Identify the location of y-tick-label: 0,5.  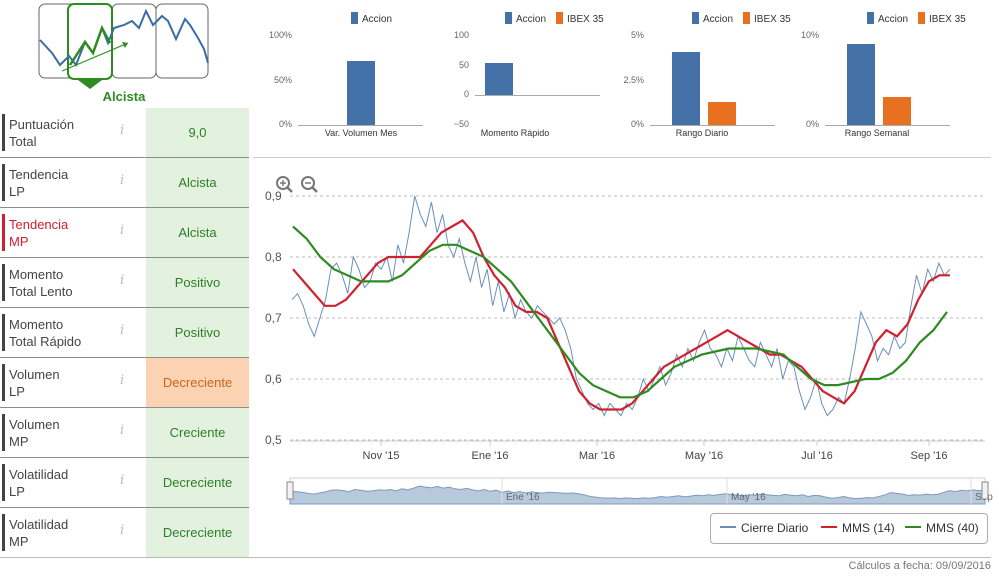
(273, 440).